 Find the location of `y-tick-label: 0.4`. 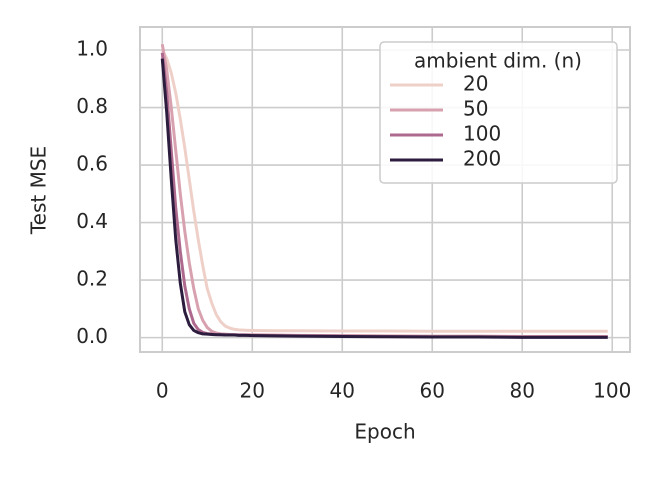

y-tick-label: 0.4 is located at coordinates (92, 221).